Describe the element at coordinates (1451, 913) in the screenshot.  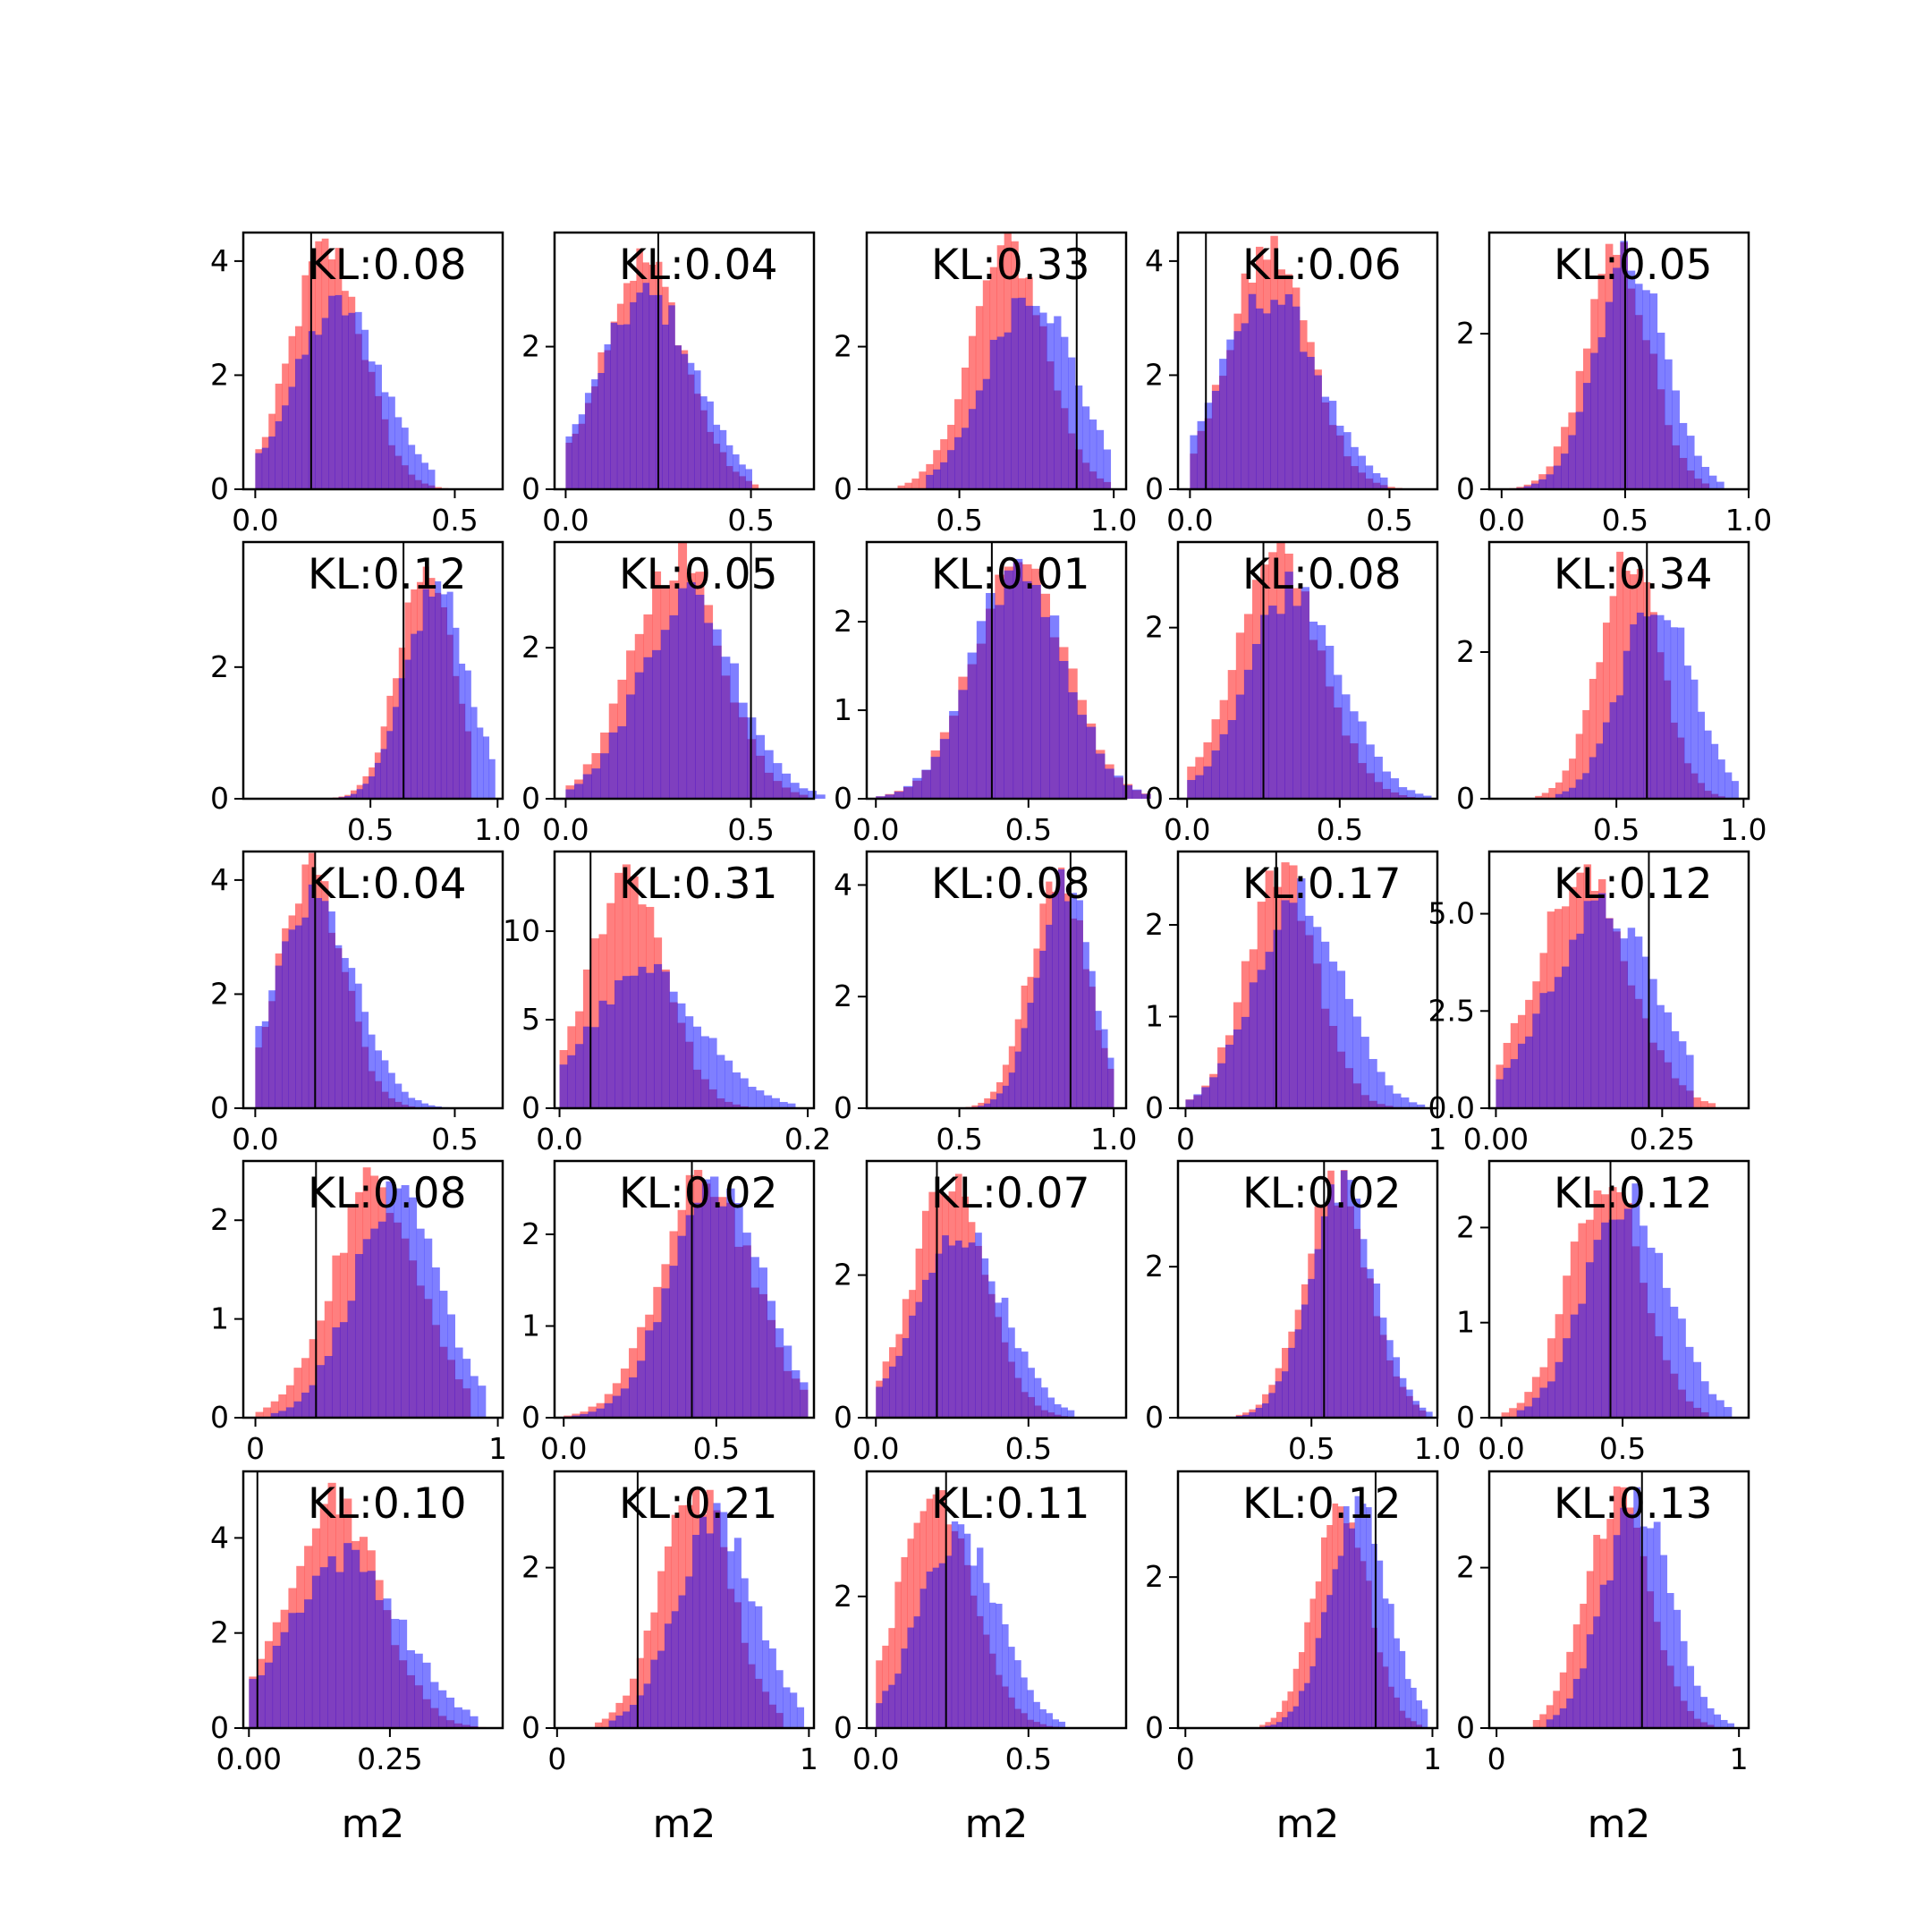
I see `y-tick-label: 5.0` at that location.